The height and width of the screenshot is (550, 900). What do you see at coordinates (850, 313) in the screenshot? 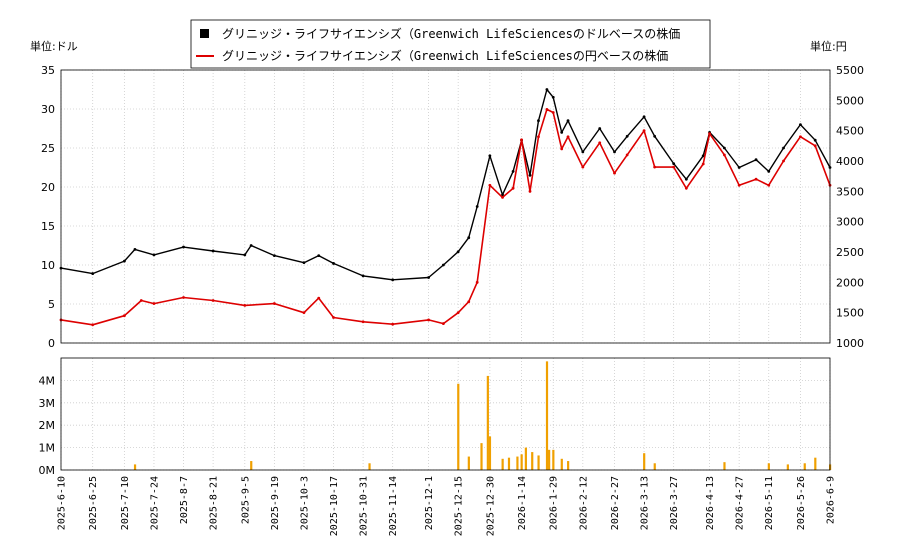
I see `right-tick-label: 1500` at bounding box center [850, 313].